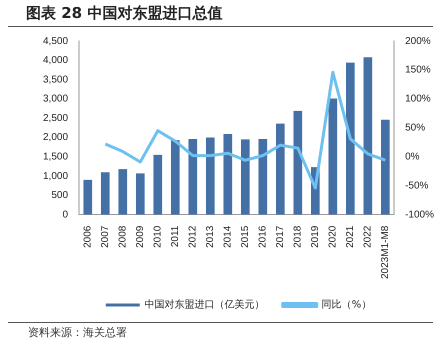 The width and height of the screenshot is (443, 341). I want to click on x-tick-label: 2022, so click(368, 236).